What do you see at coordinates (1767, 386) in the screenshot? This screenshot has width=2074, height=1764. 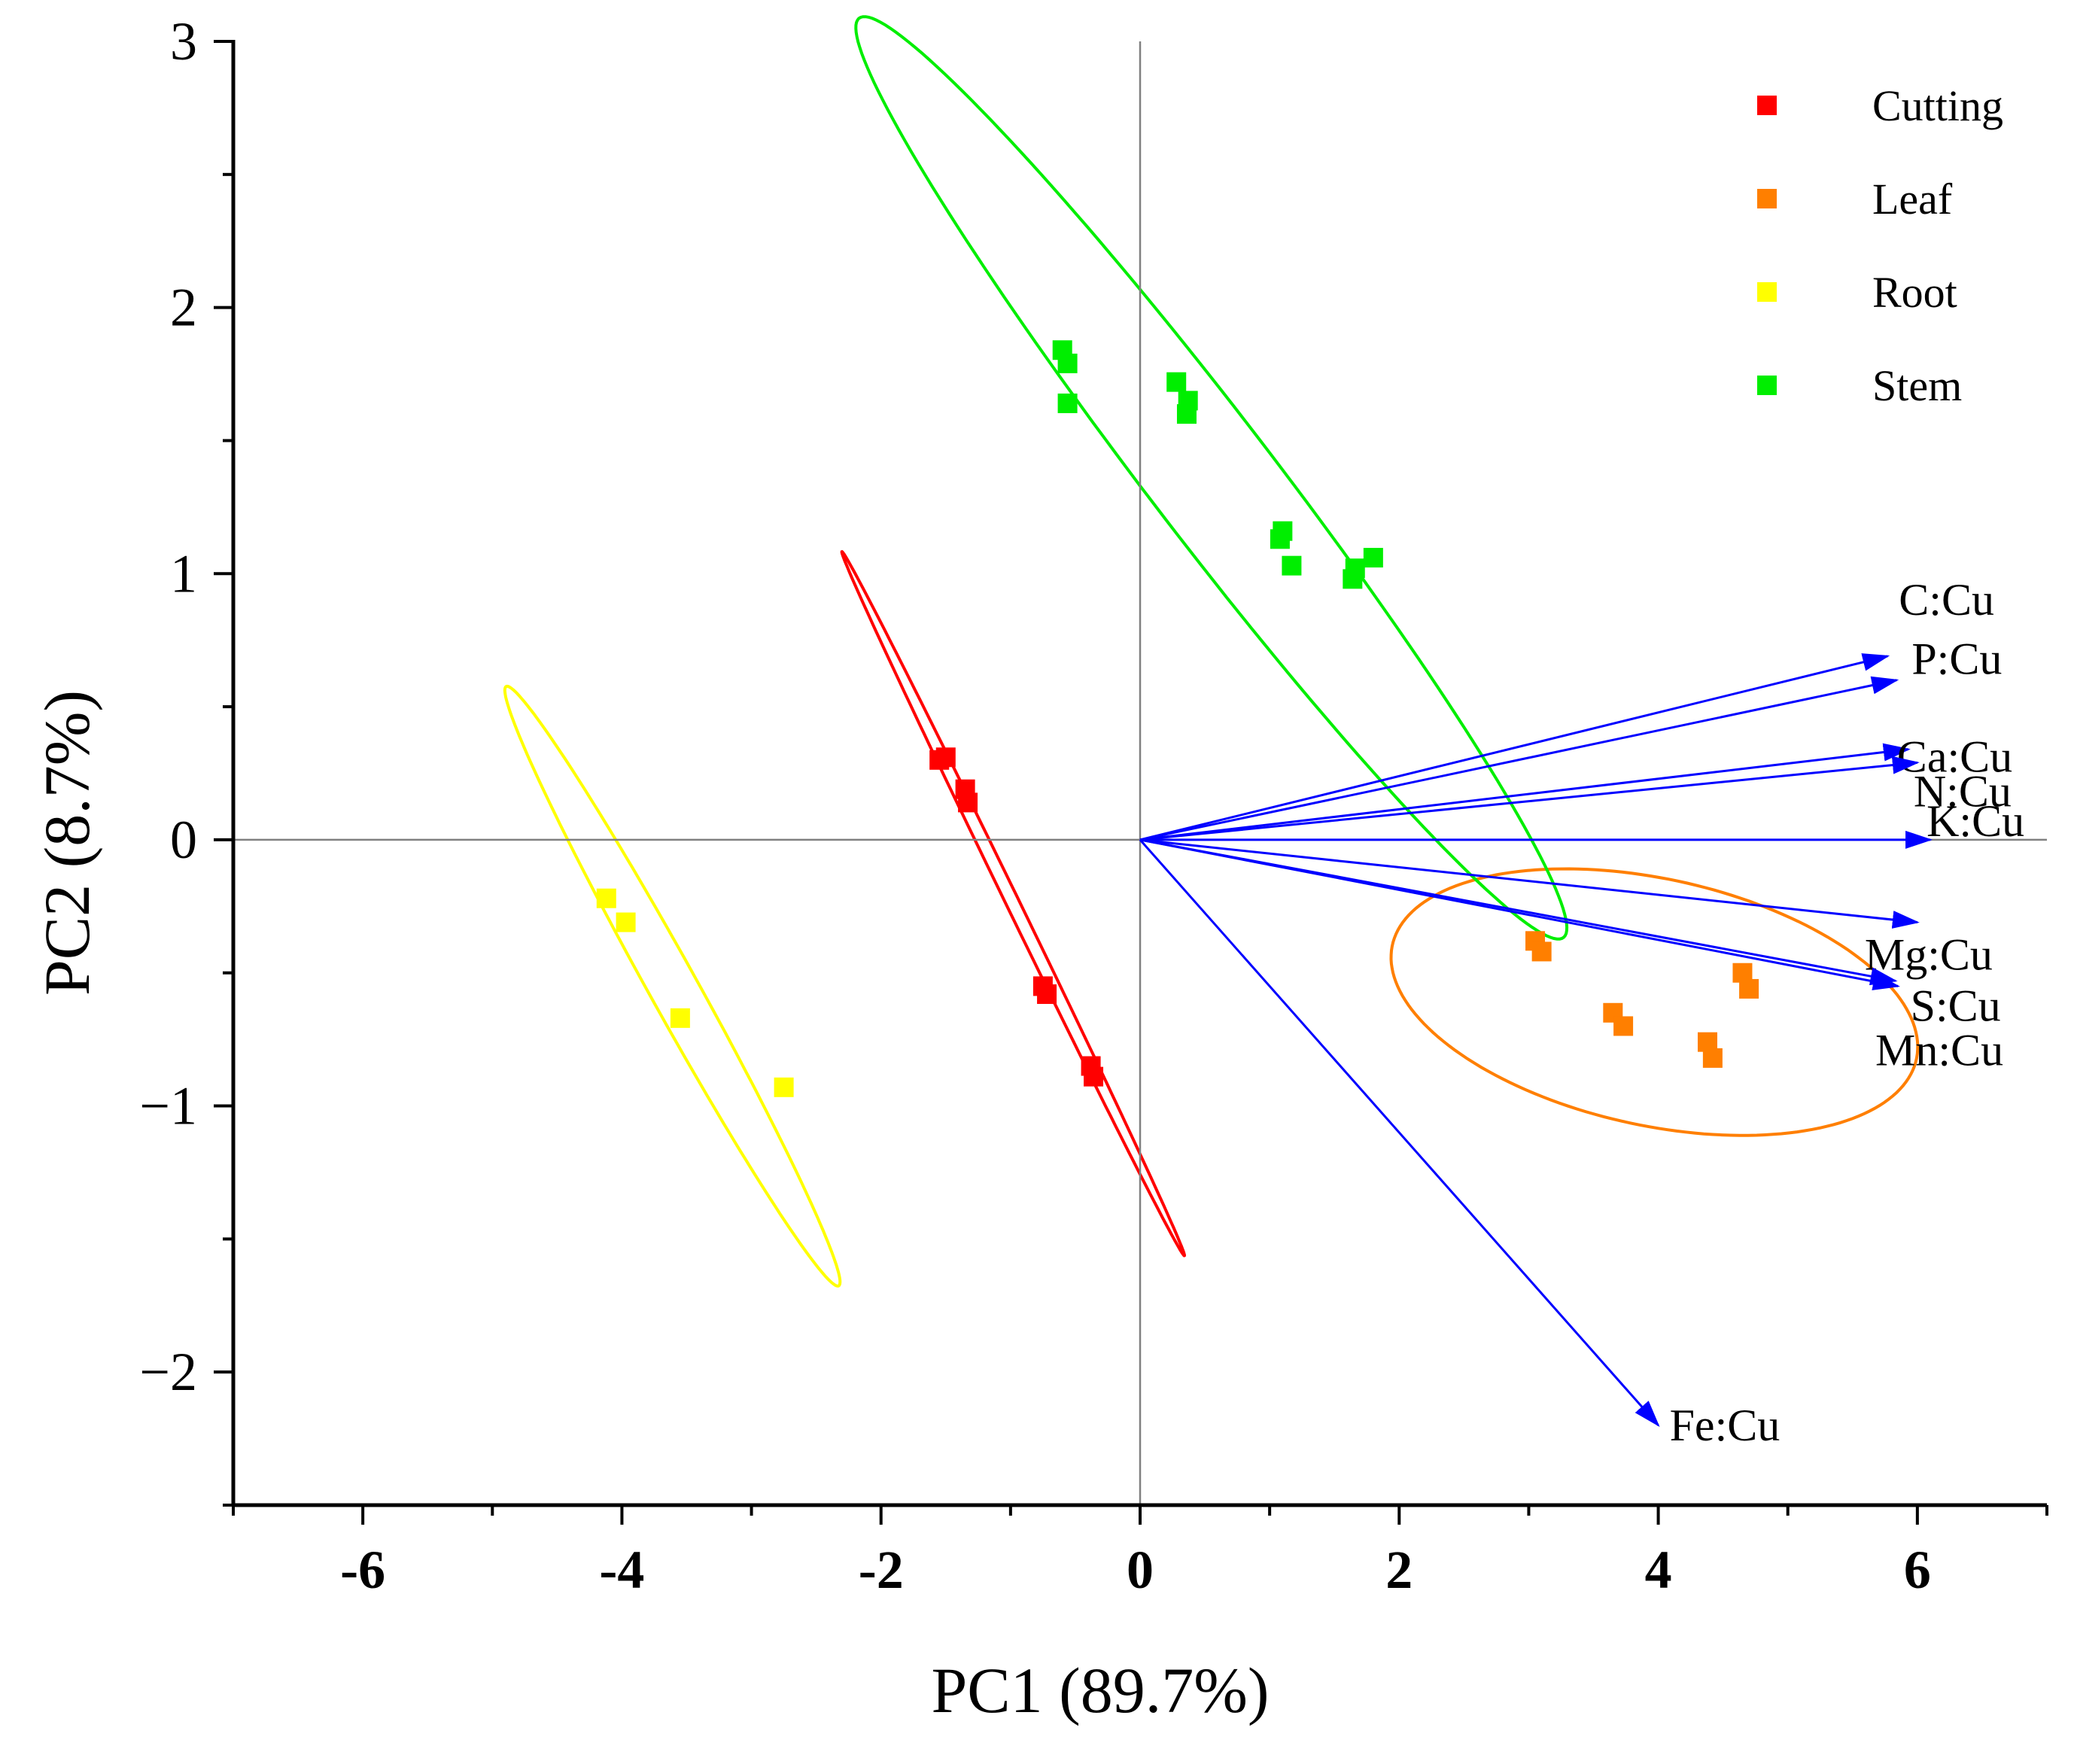 I see `legend-swatch-stem` at bounding box center [1767, 386].